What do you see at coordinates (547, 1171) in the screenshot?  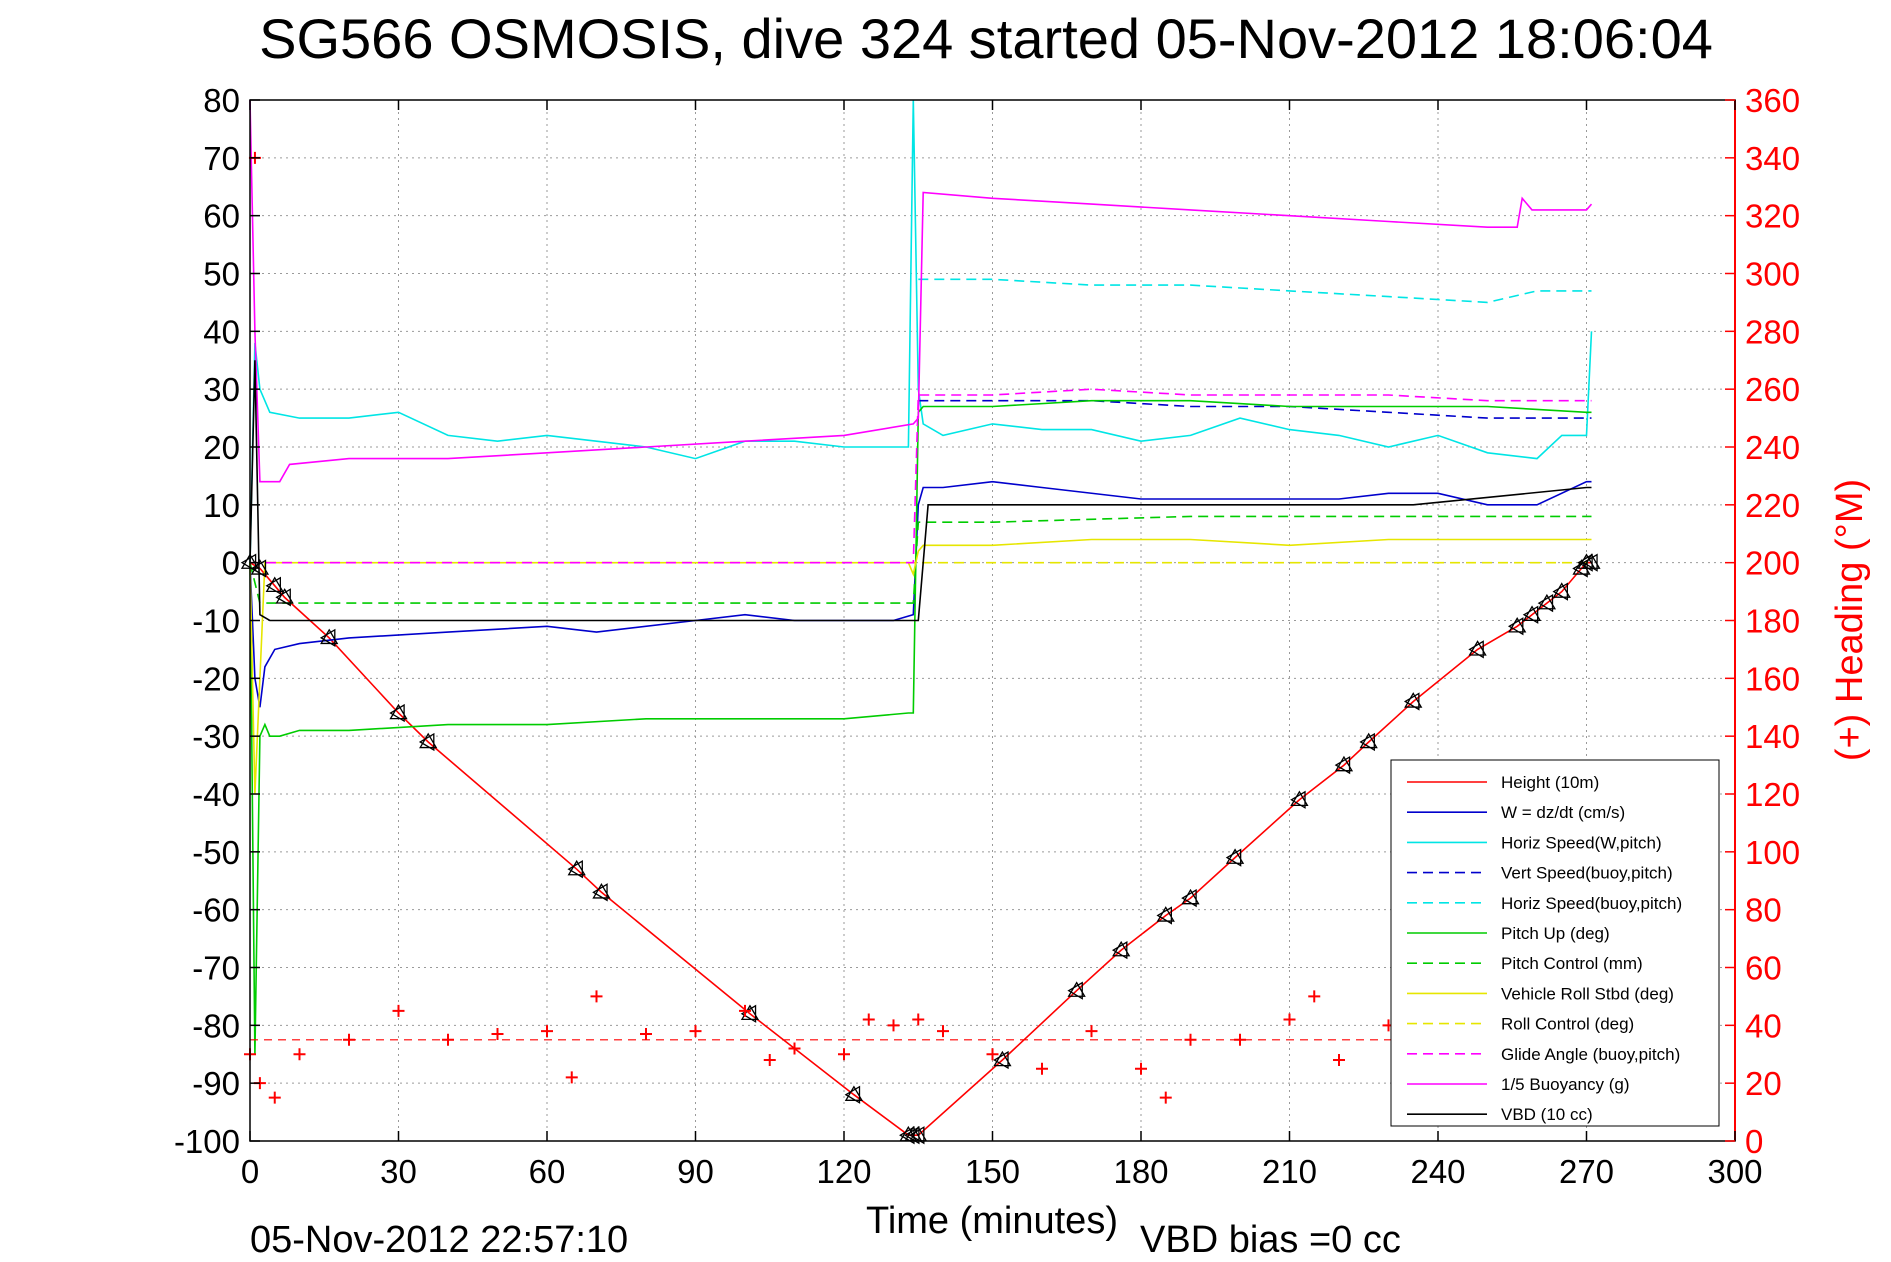 I see `x-tick-label: 60` at bounding box center [547, 1171].